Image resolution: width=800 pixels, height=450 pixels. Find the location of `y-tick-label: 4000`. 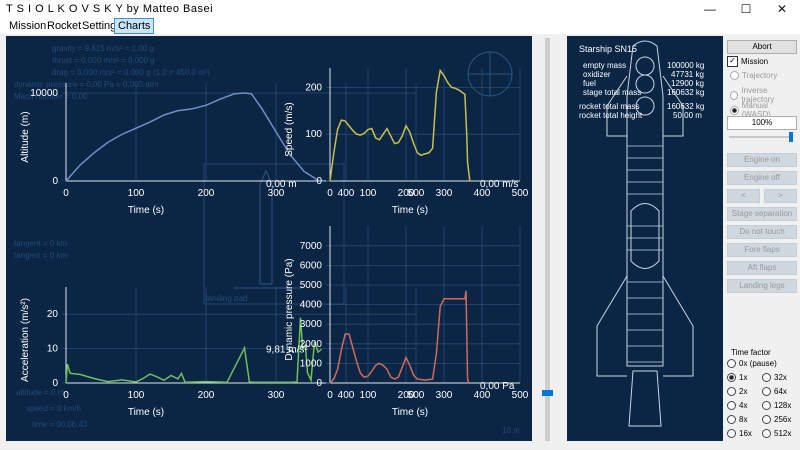

y-tick-label: 4000 is located at coordinates (311, 305).